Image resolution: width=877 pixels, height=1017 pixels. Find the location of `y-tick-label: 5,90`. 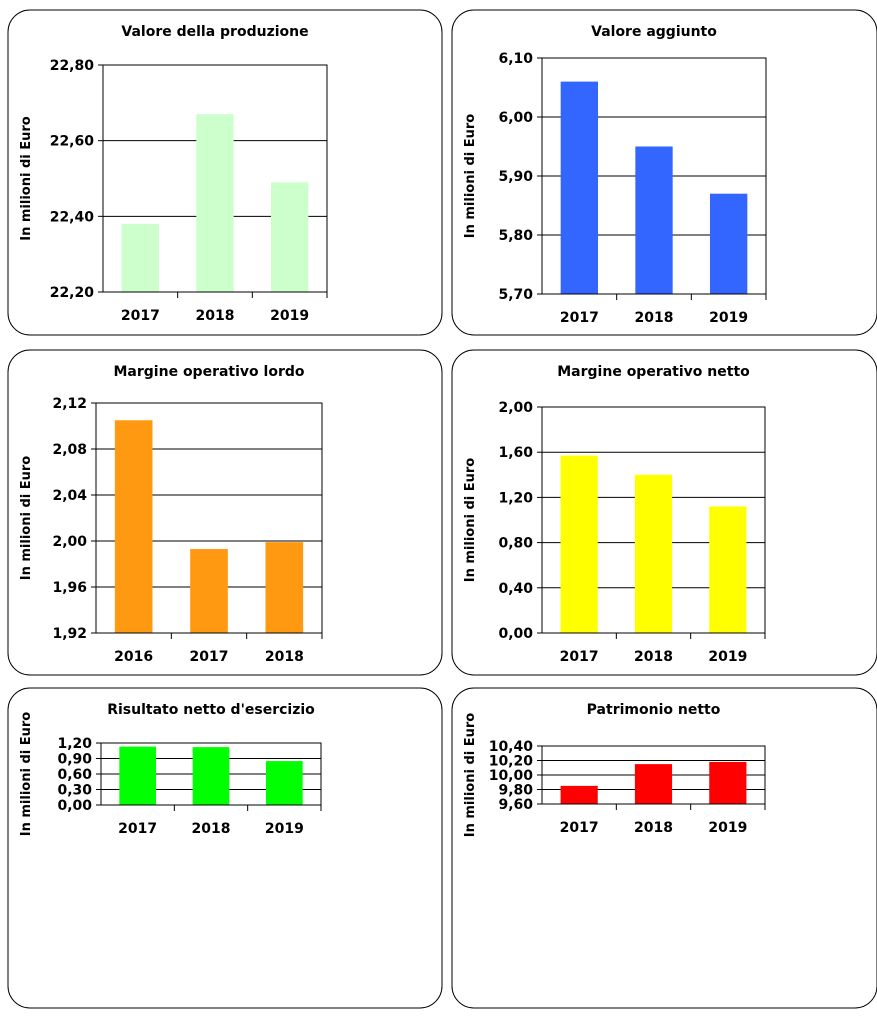

y-tick-label: 5,90 is located at coordinates (515, 177).